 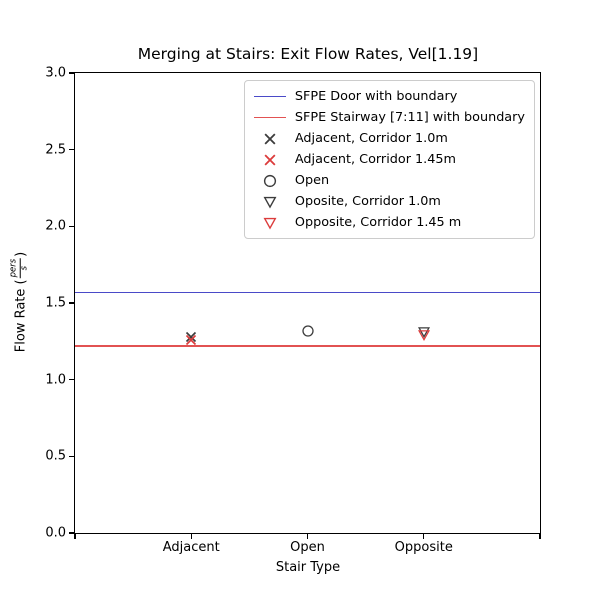 I want to click on data-point-adjacent-corridor-1-0m, so click(x=191, y=336).